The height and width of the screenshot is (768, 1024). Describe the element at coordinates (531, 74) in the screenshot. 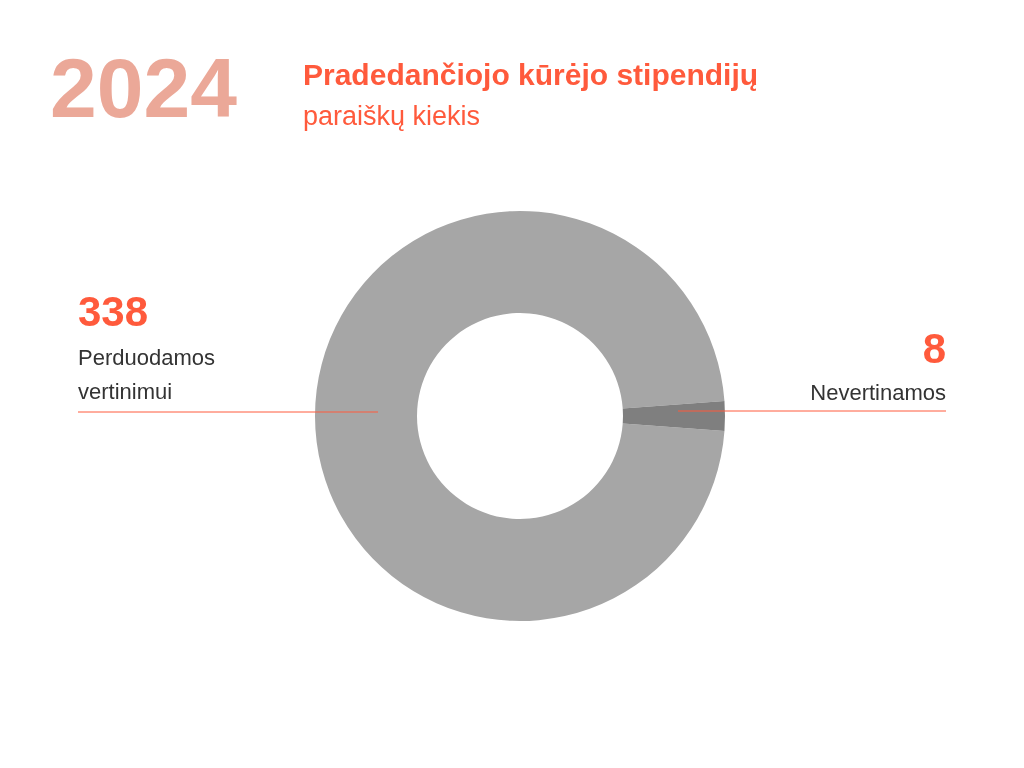

I see `chart-title: Pradedančiojo kūrėjo stipendijų` at that location.